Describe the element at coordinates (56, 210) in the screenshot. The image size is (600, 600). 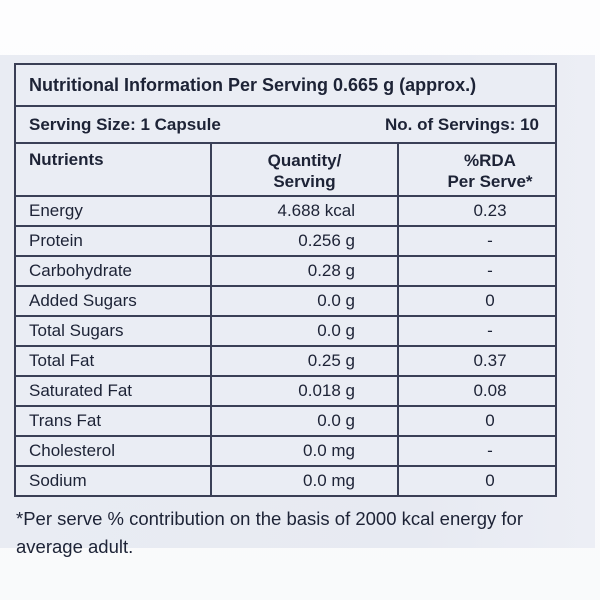
I see `nutrient-name: Energy` at that location.